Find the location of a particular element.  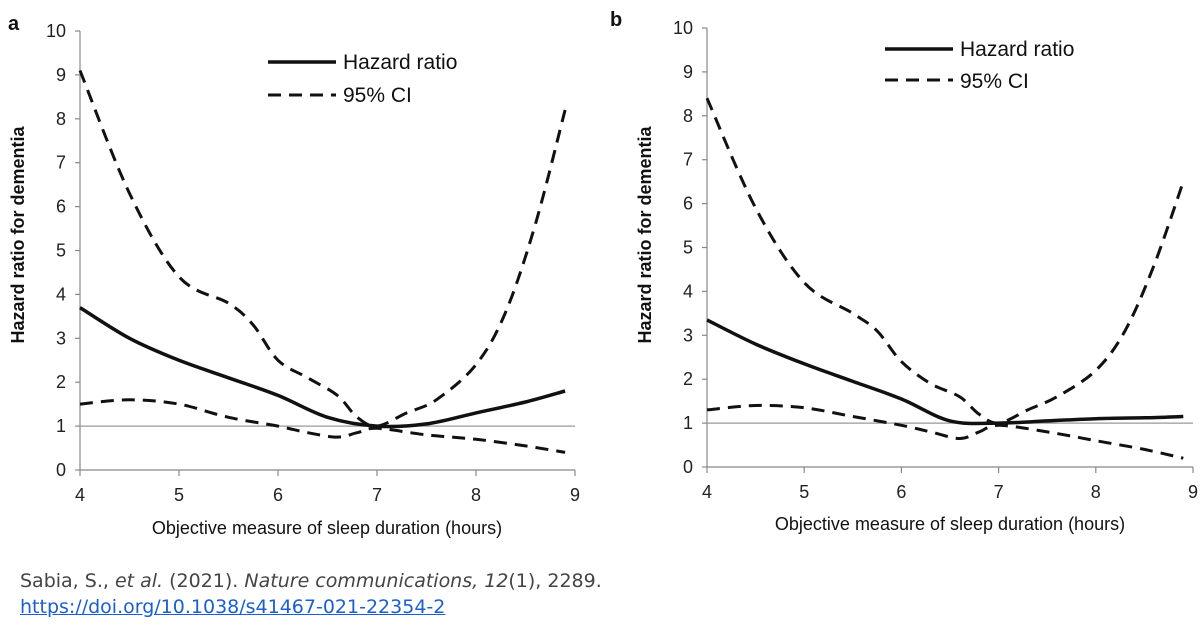

legend-label-hazard-b: Hazard ratio is located at coordinates (1017, 49).